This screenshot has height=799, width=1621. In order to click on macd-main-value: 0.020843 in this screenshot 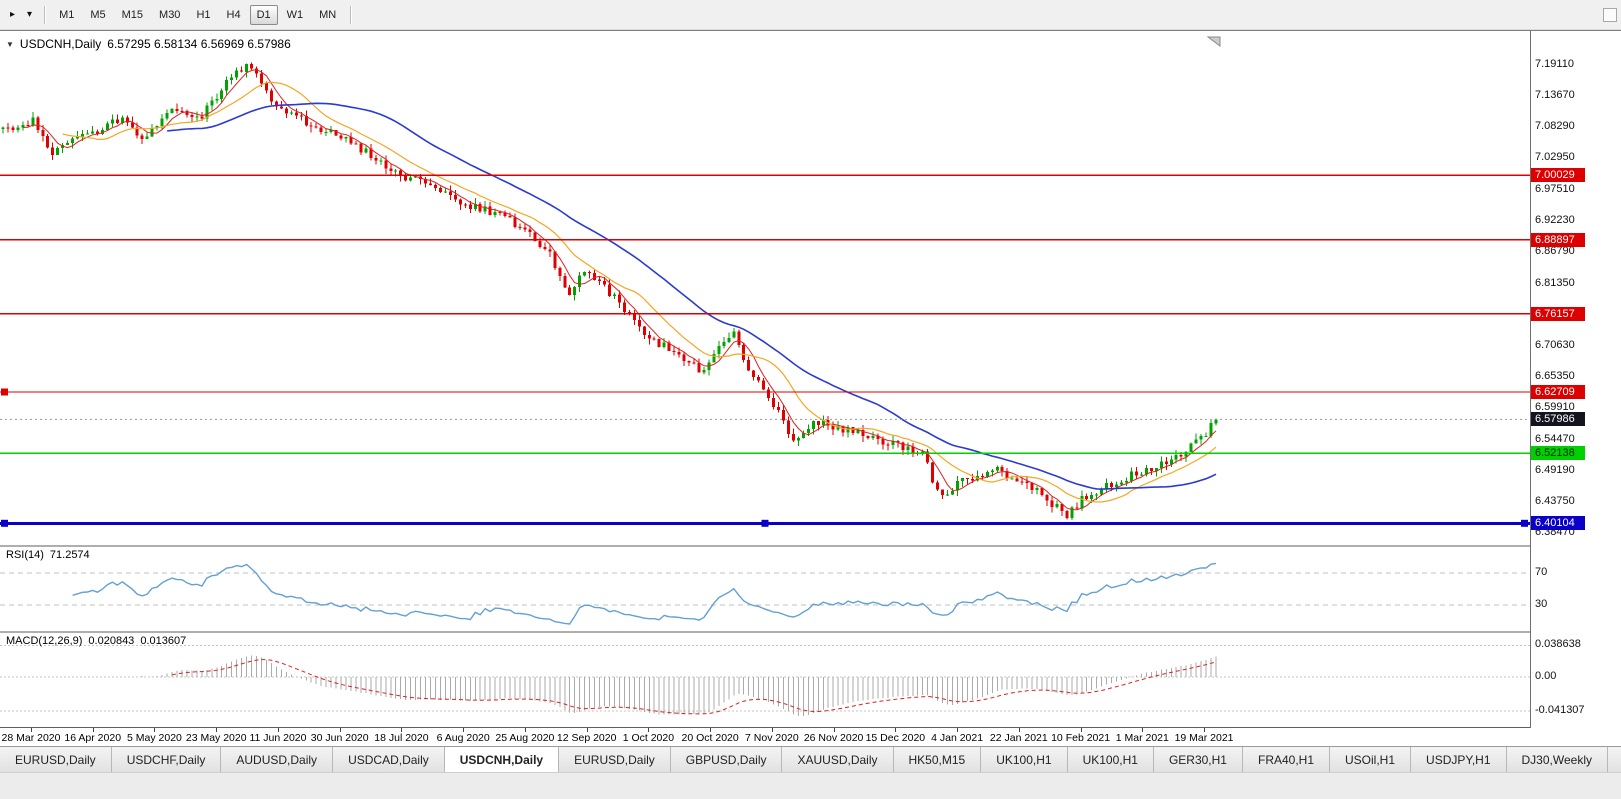, I will do `click(111, 641)`.